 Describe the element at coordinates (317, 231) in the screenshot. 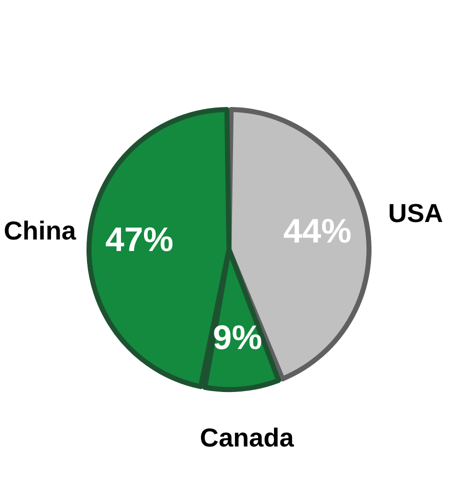

I see `data-label: 44%` at that location.